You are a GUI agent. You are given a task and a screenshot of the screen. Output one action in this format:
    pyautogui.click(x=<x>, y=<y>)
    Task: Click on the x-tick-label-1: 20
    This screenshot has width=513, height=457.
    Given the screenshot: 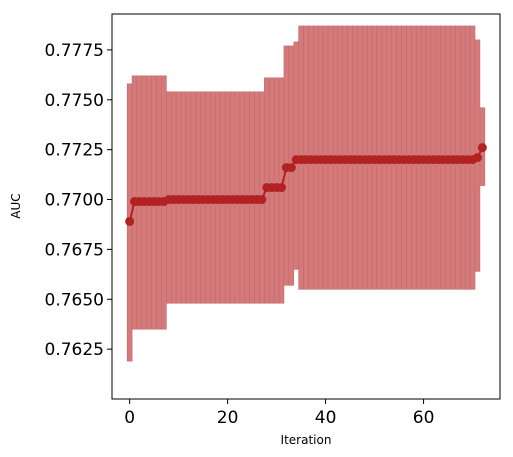 What is the action you would take?
    pyautogui.click(x=228, y=418)
    